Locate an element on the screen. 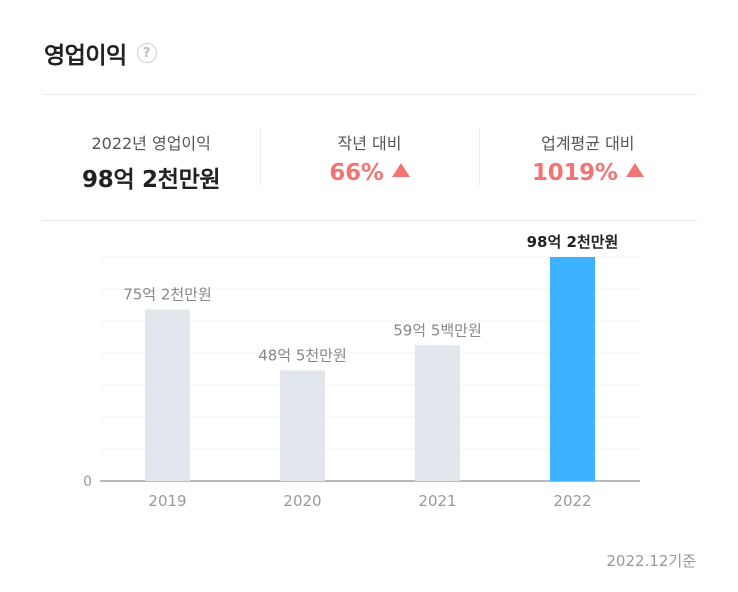 The height and width of the screenshot is (592, 738). divider-top is located at coordinates (369, 94).